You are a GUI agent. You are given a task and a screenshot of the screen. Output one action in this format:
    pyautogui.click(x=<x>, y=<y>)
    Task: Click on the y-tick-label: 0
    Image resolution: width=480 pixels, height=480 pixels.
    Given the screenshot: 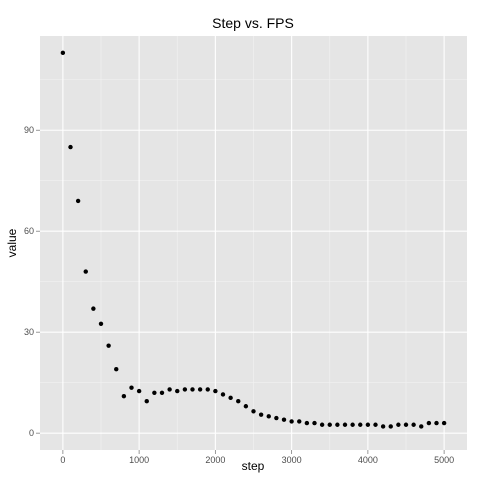 What is the action you would take?
    pyautogui.click(x=31, y=433)
    